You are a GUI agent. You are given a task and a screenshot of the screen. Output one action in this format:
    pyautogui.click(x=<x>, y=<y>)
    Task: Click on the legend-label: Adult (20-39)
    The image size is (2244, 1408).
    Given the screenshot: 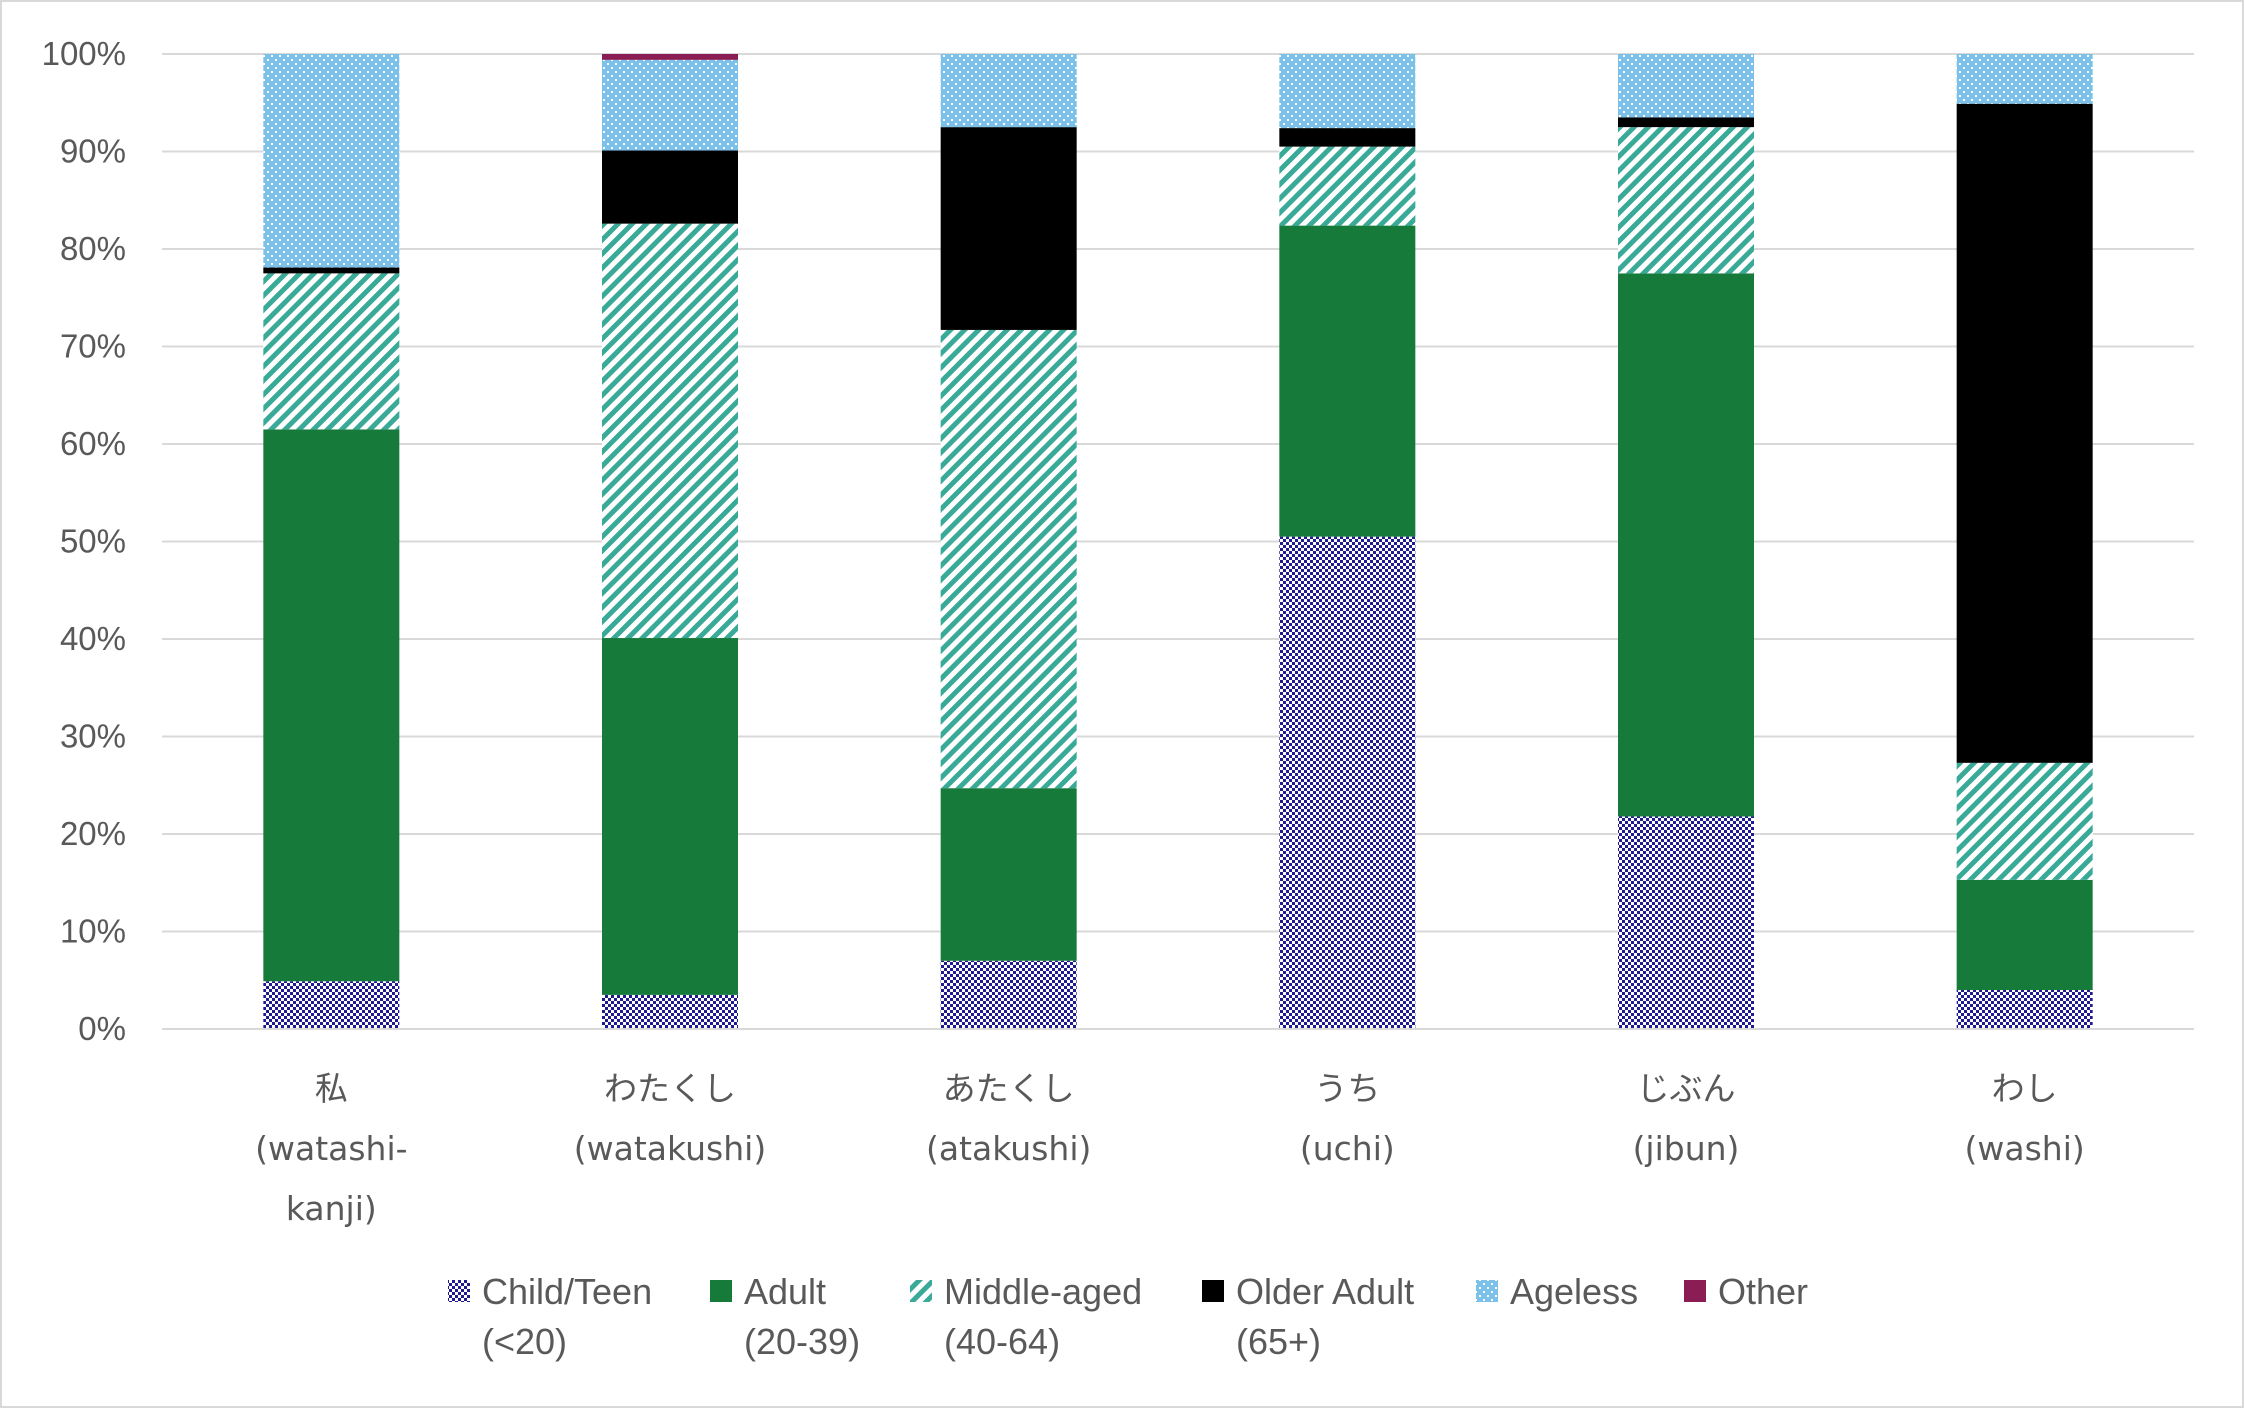 What is the action you would take?
    pyautogui.click(x=802, y=1316)
    